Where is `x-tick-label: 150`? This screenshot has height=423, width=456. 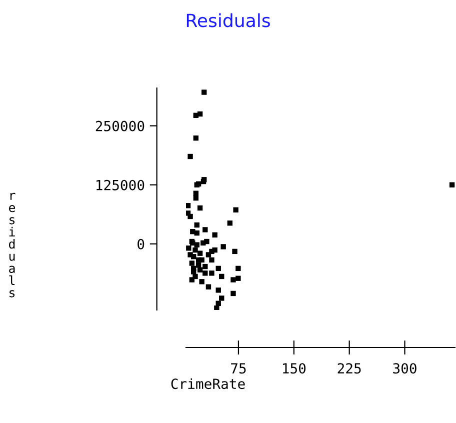
x-tick-label: 150 is located at coordinates (294, 368).